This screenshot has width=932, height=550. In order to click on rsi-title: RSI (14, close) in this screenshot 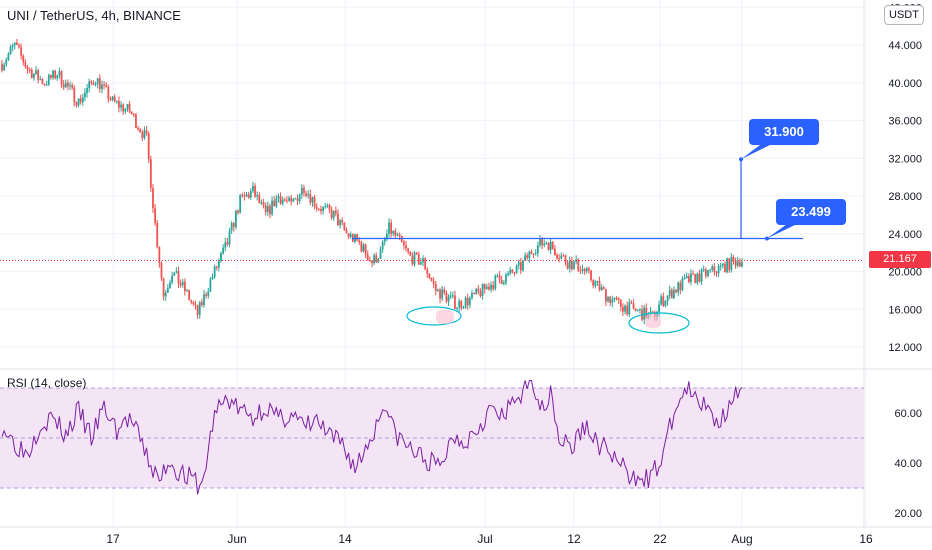, I will do `click(47, 383)`.